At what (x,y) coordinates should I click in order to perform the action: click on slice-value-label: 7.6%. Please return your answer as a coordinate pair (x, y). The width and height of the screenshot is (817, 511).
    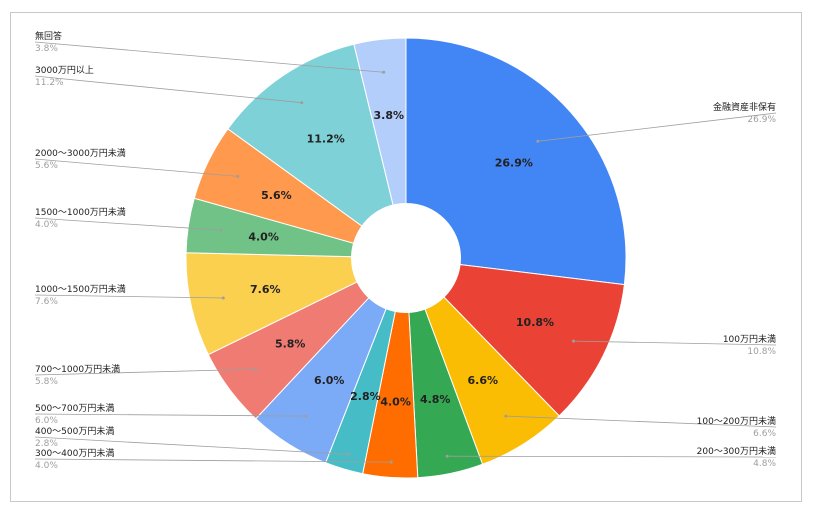
    Looking at the image, I should click on (265, 289).